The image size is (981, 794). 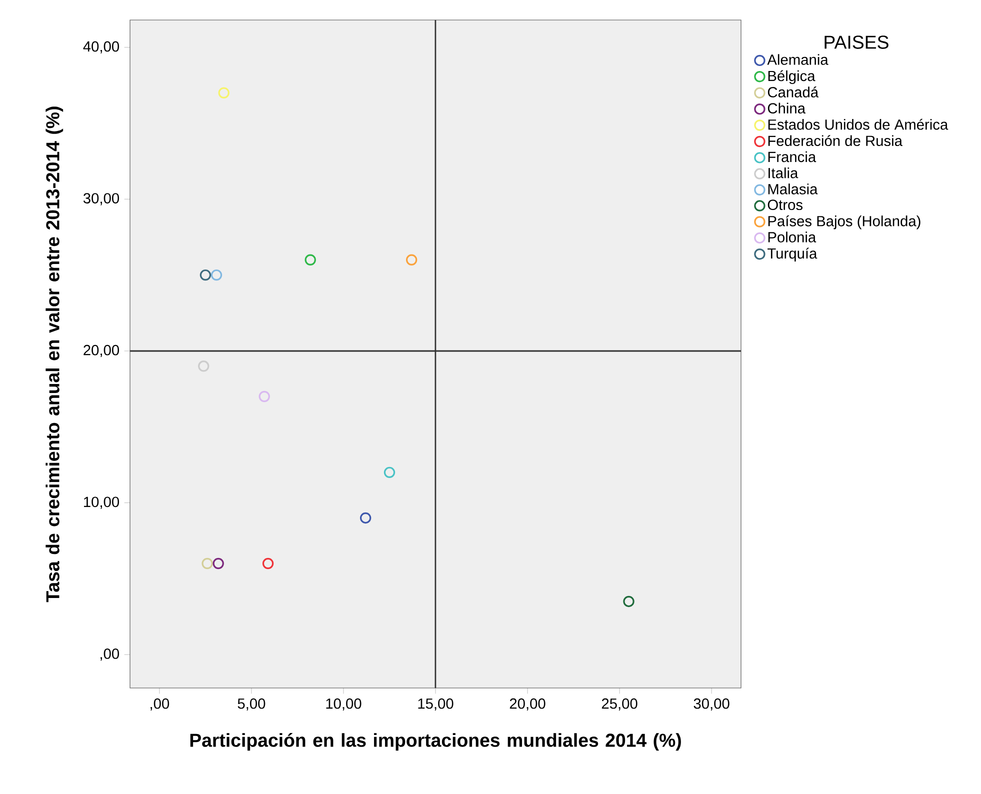 I want to click on y-axis-title: Tasa de crecimiento anual en valor entre 2013-2014 (%), so click(x=55, y=354).